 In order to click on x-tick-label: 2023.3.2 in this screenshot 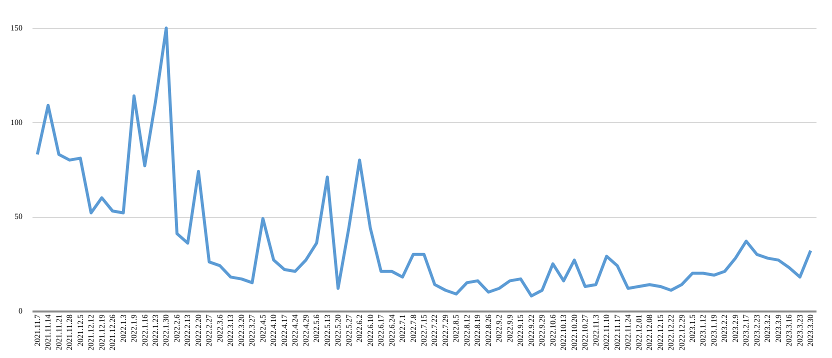, I will do `click(767, 328)`.